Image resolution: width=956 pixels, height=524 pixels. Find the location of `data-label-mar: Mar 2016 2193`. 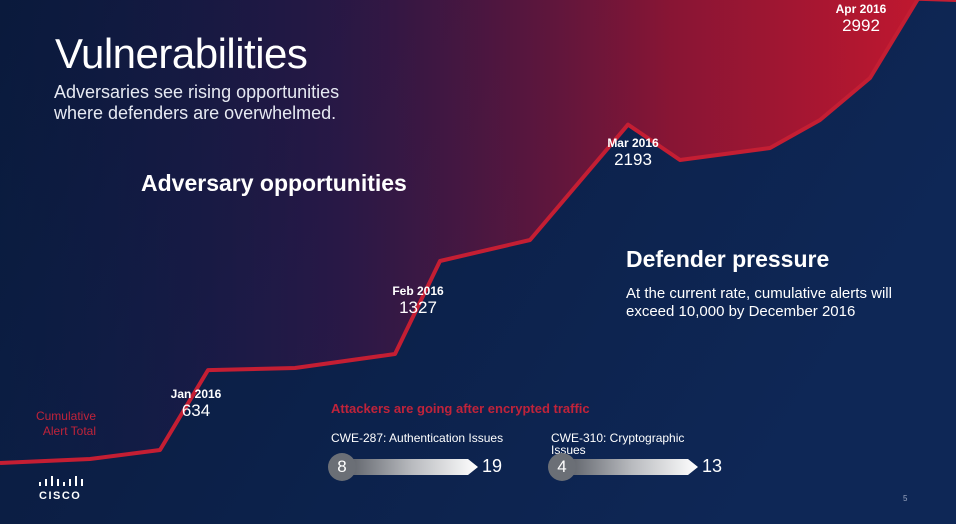

data-label-mar: Mar 2016 2193 is located at coordinates (633, 153).